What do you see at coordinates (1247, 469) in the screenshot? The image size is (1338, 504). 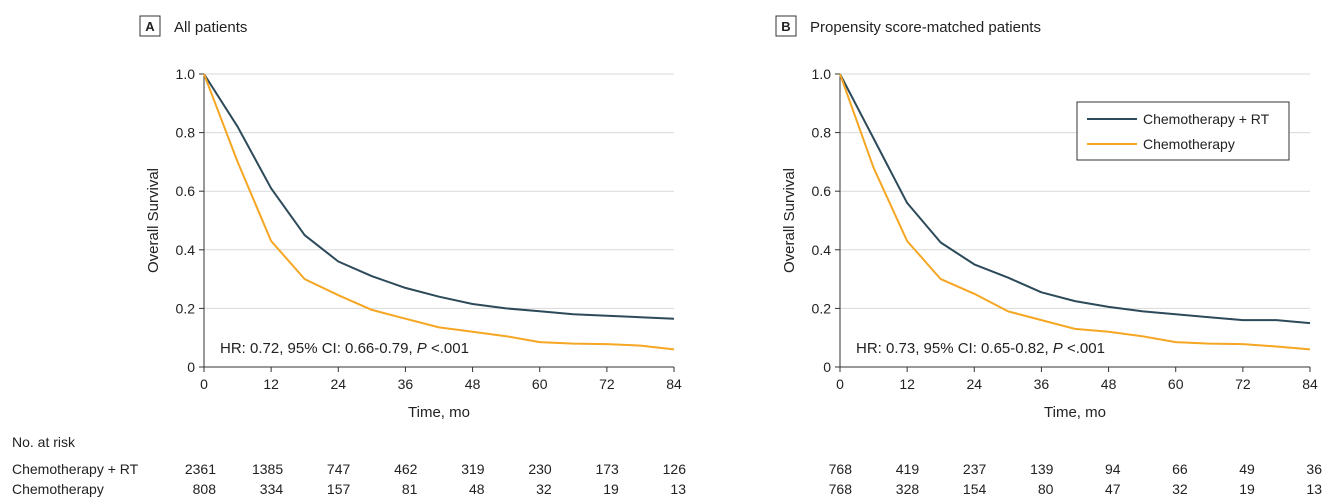 I see `at-risk-value: 49` at bounding box center [1247, 469].